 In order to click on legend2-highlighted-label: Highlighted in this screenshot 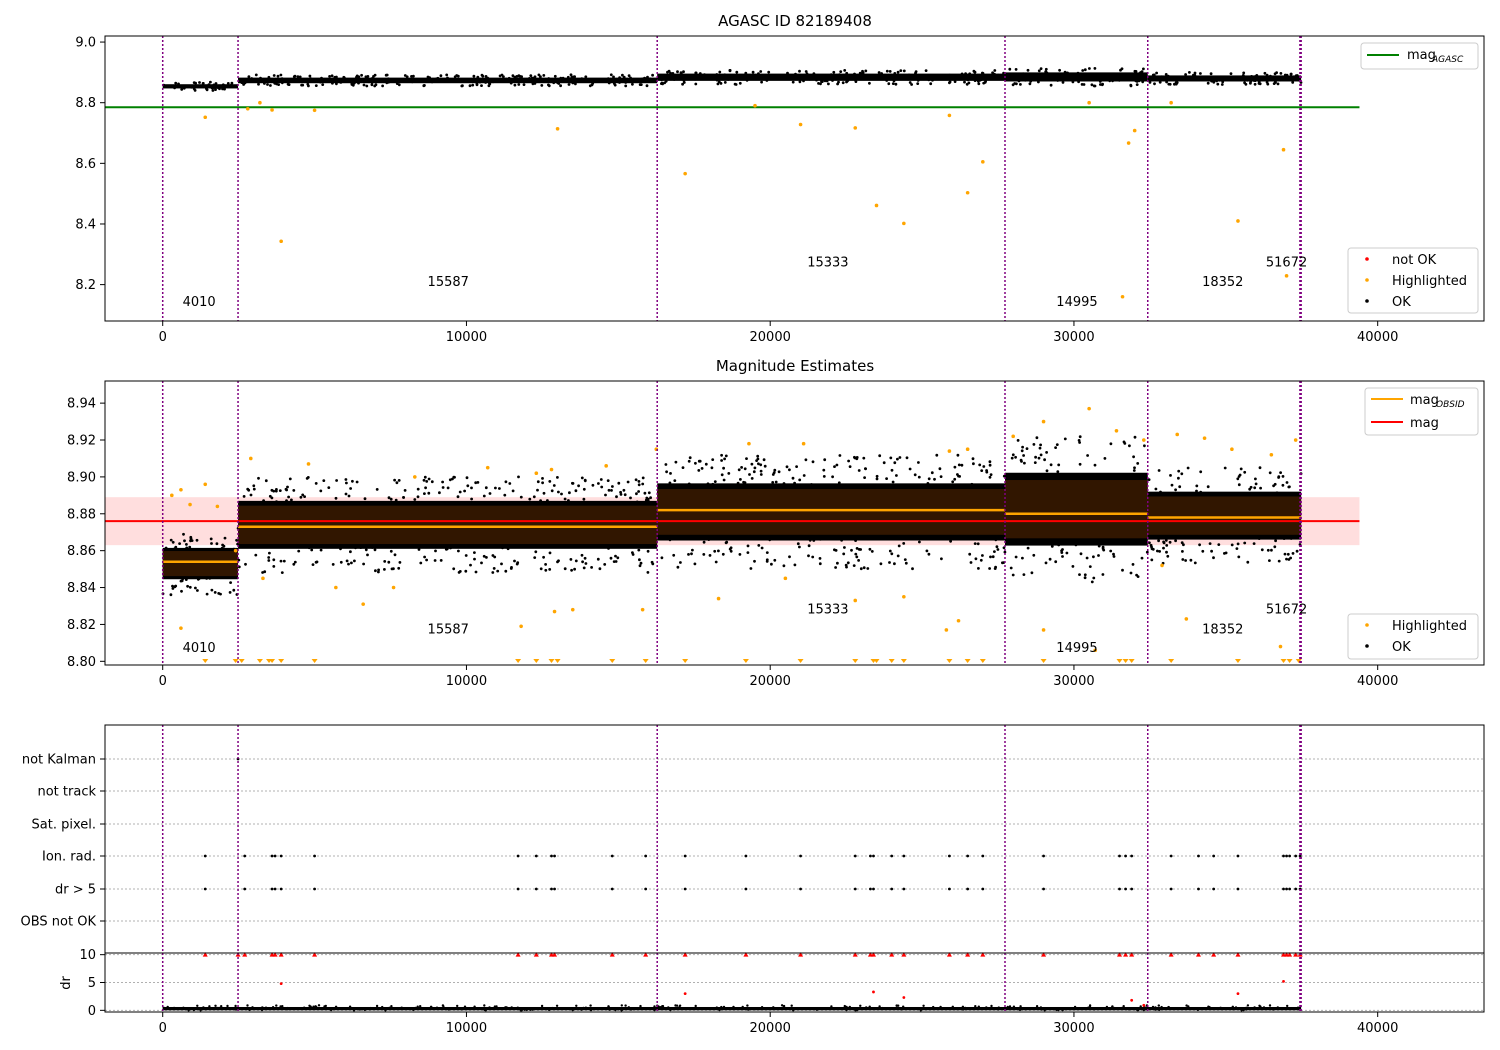, I will do `click(1429, 626)`.